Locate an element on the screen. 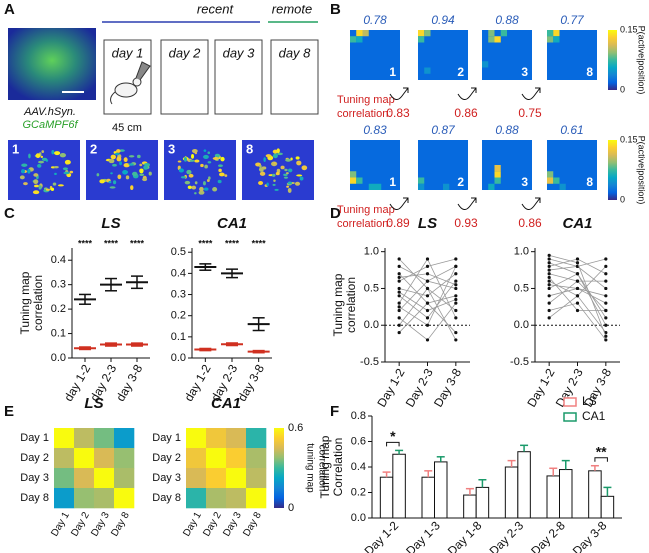  section-label: recent is located at coordinates (216, 8).